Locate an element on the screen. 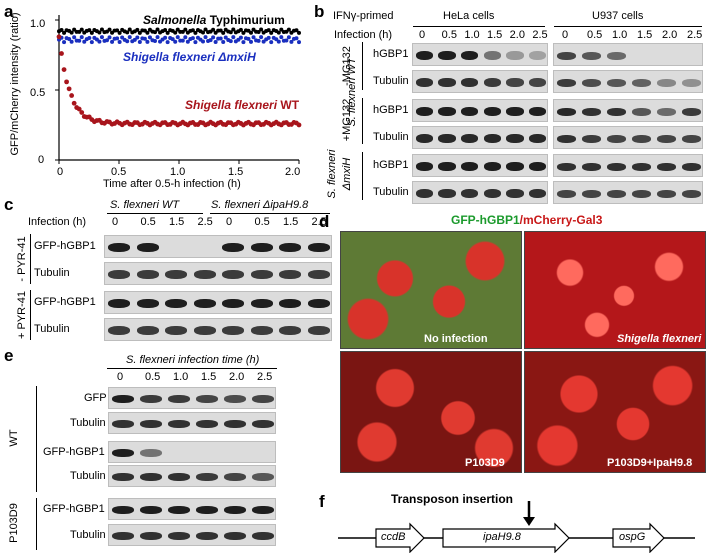  panel-f-insertion: Transposon insertion is located at coordinates (452, 499).